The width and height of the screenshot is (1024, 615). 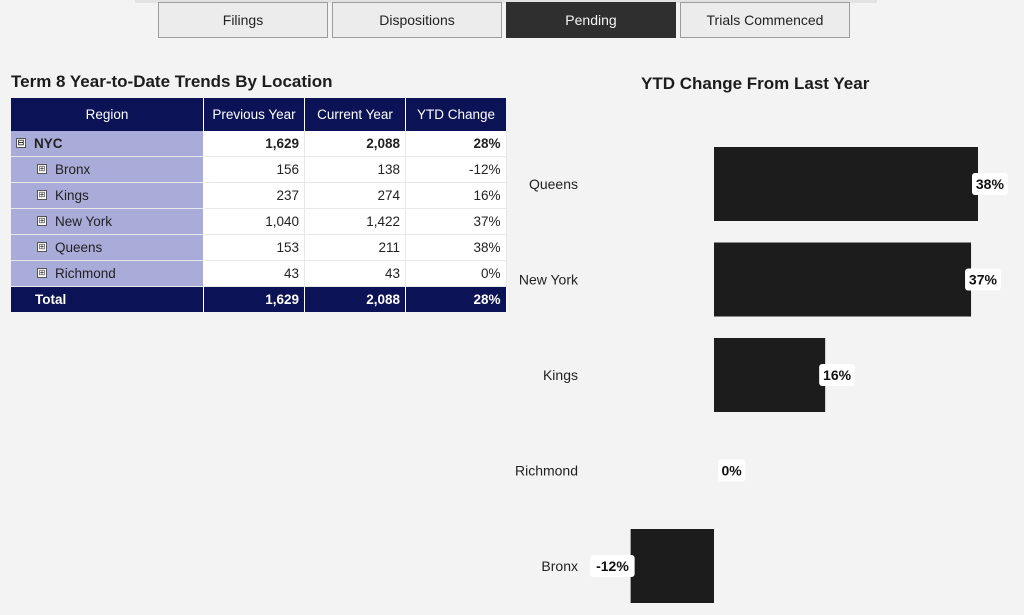 I want to click on table-row: ⊞ Bronx 156 138 -12%, so click(x=259, y=169).